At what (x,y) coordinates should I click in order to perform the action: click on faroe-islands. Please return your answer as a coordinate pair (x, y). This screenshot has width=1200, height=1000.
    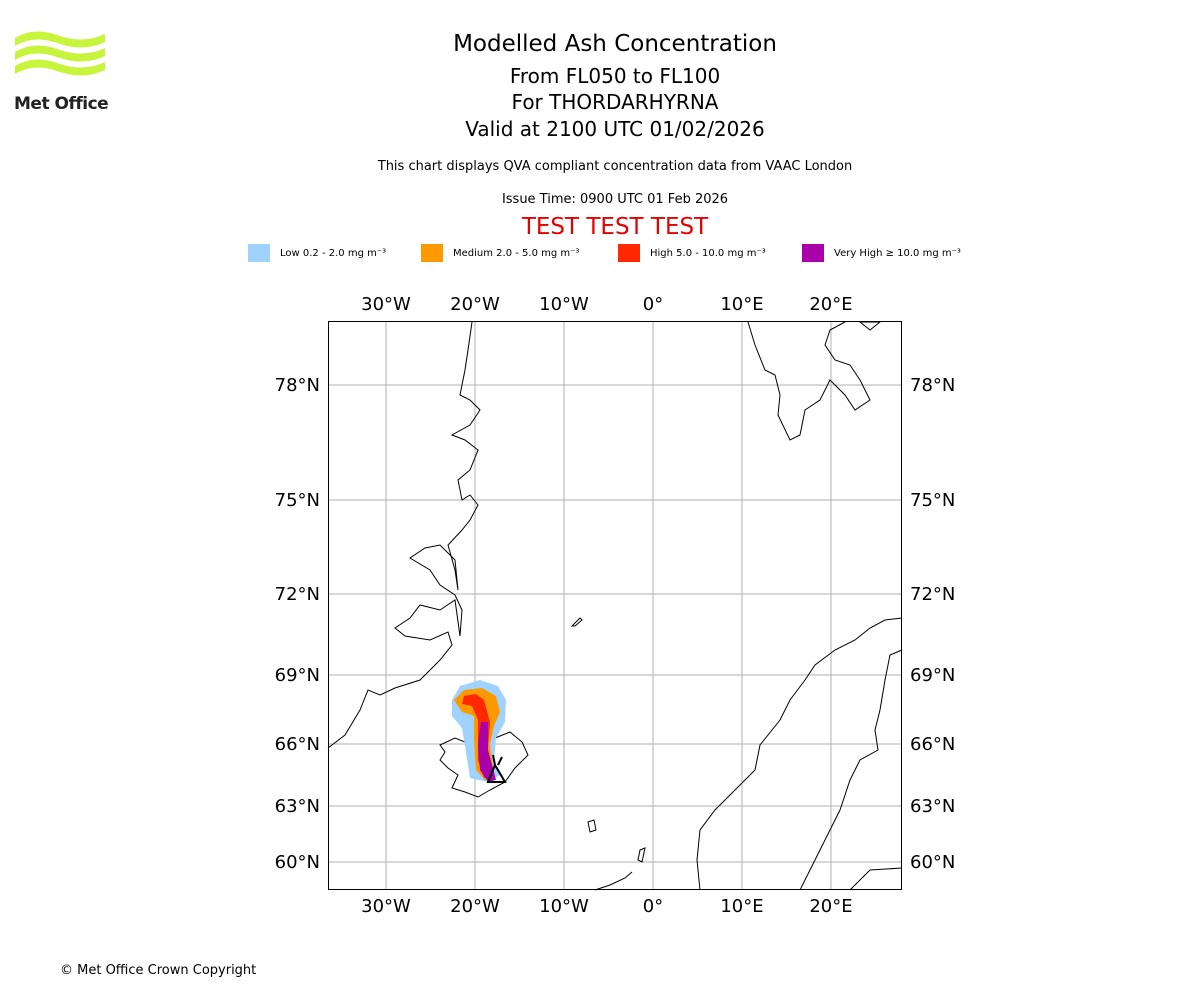
    Looking at the image, I should click on (592, 826).